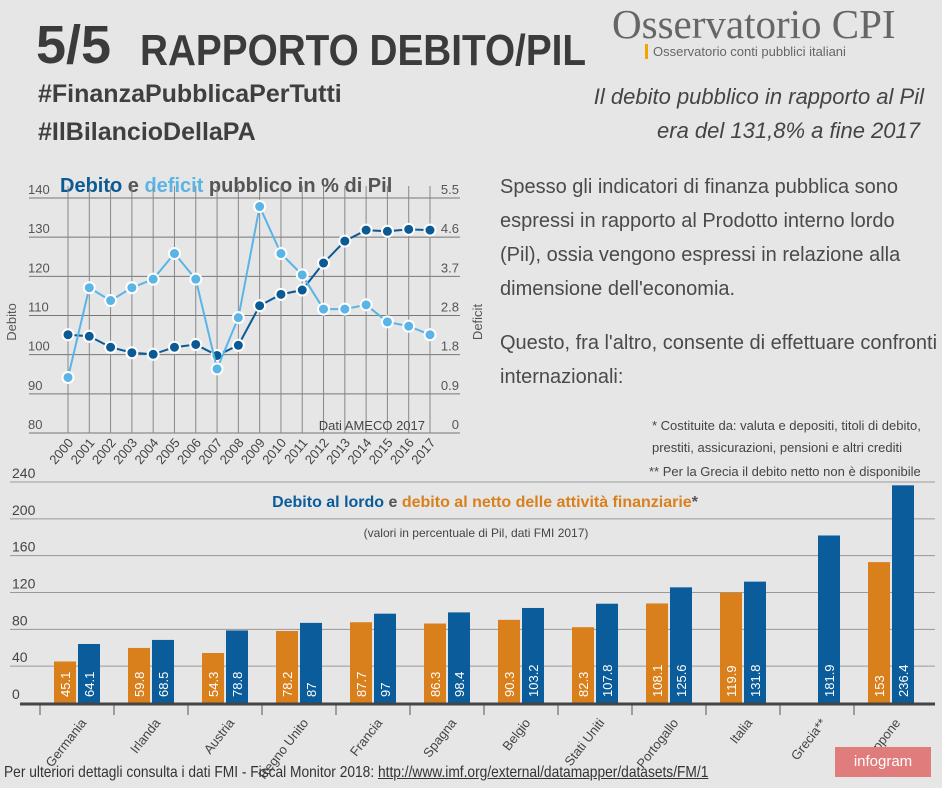 The height and width of the screenshot is (788, 942). Describe the element at coordinates (903, 680) in the screenshot. I see `data-label: 236.4` at that location.